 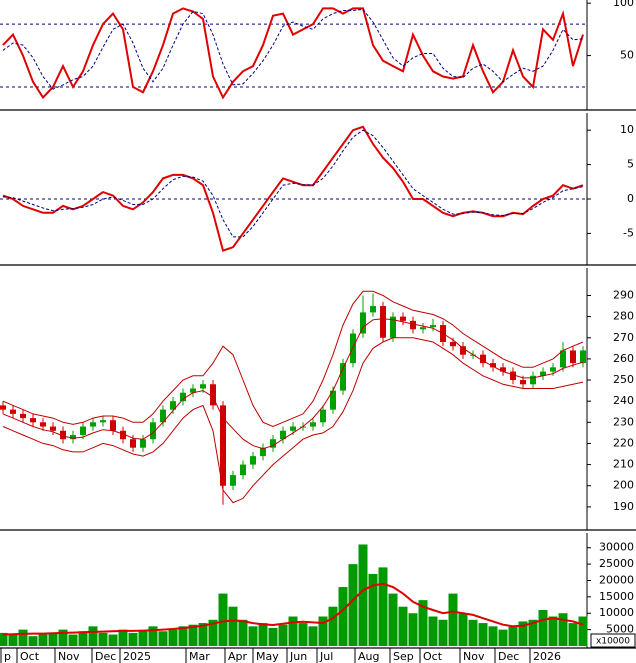 What do you see at coordinates (613, 640) in the screenshot?
I see `unit-box` at bounding box center [613, 640].